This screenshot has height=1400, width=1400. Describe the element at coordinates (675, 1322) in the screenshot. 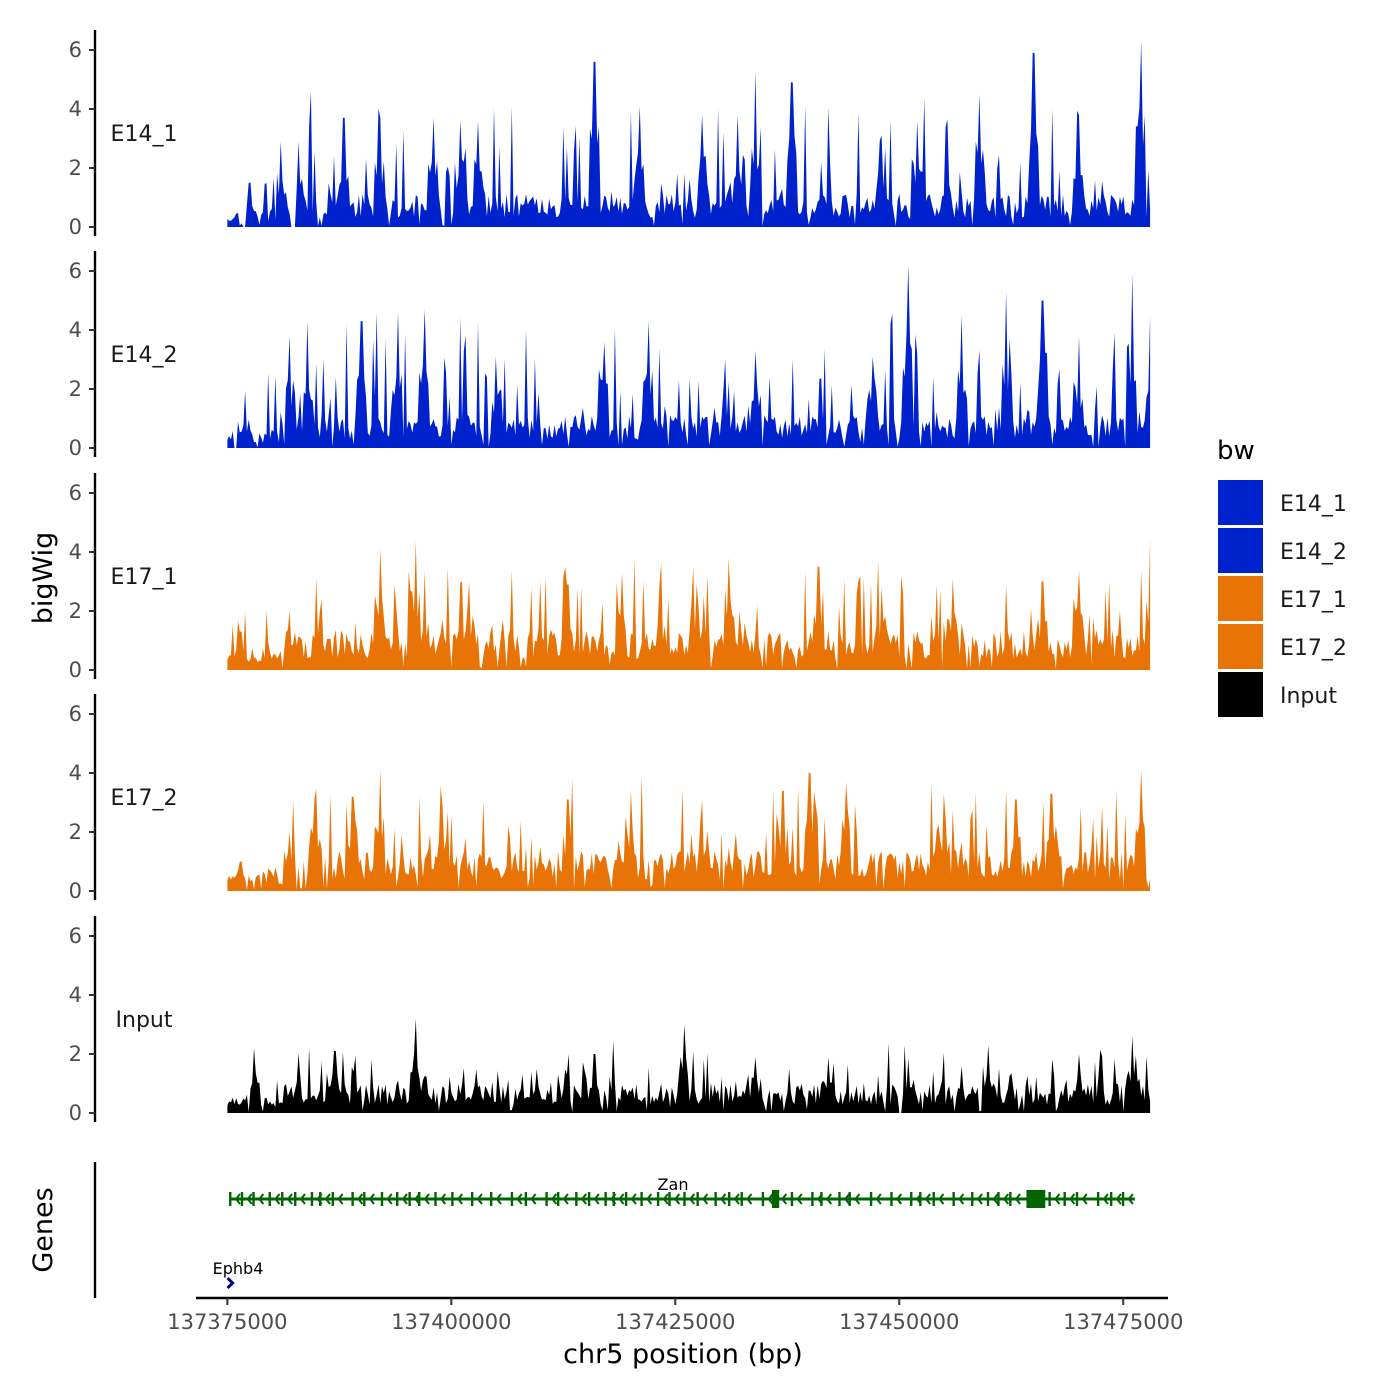

I see `x-tick-label: 137425000` at that location.